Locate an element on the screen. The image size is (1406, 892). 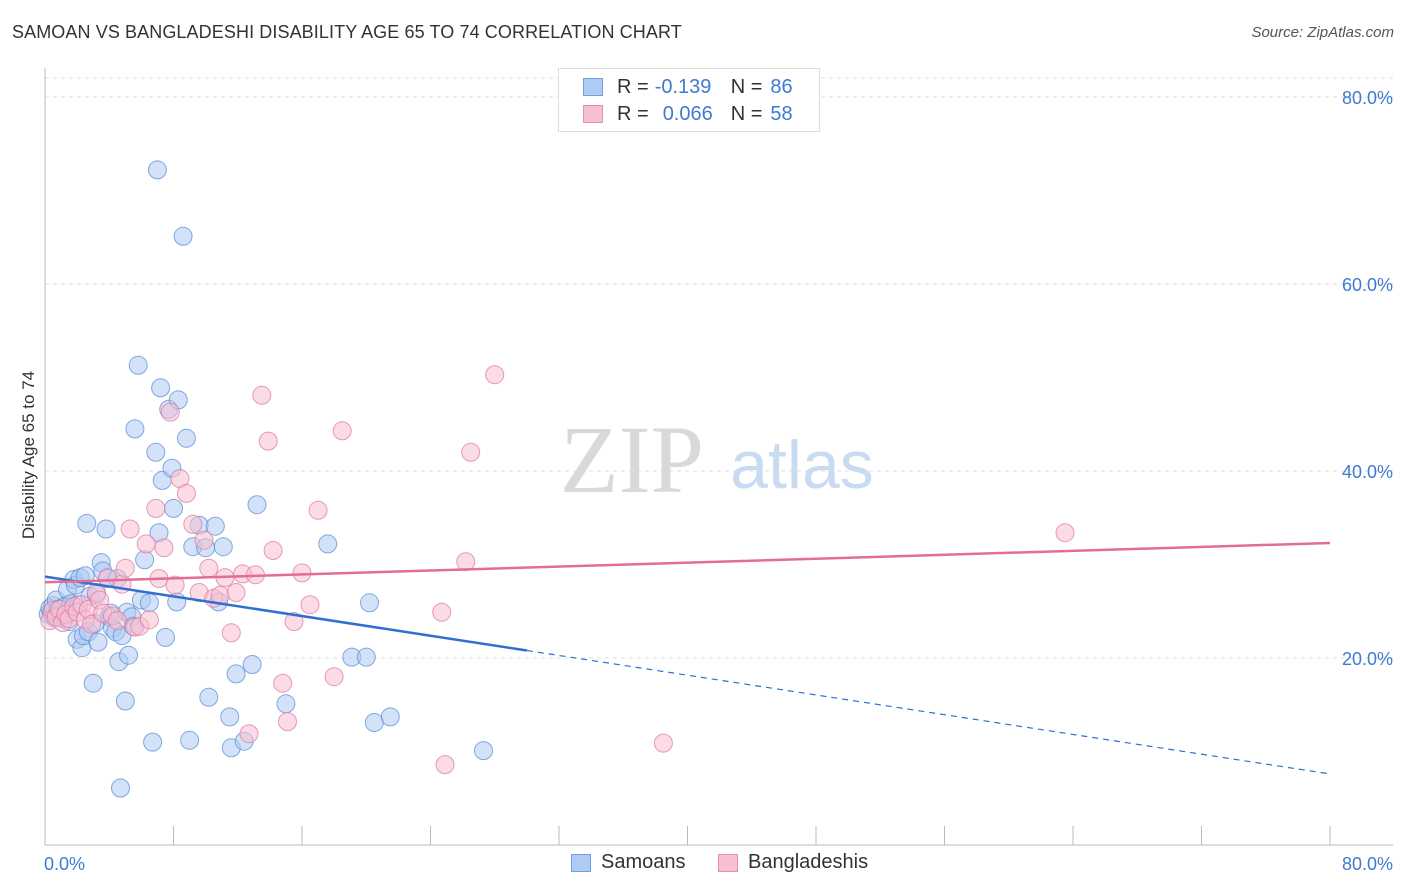
bottom-legend-label-samoans: Samoans is located at coordinates (643, 862).